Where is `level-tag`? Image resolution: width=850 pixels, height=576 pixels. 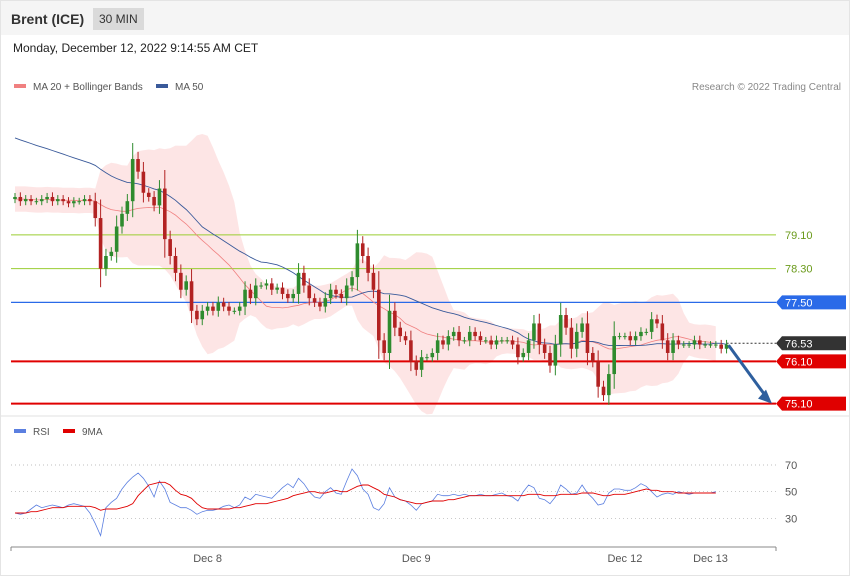 level-tag is located at coordinates (811, 361).